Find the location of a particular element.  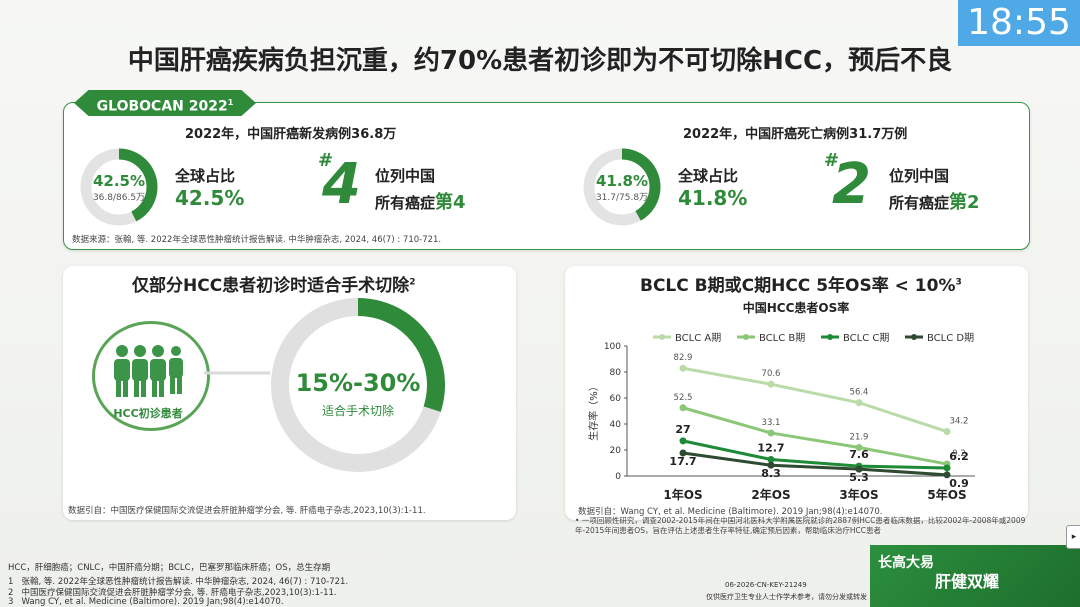

data-label: 5.3 is located at coordinates (859, 477).